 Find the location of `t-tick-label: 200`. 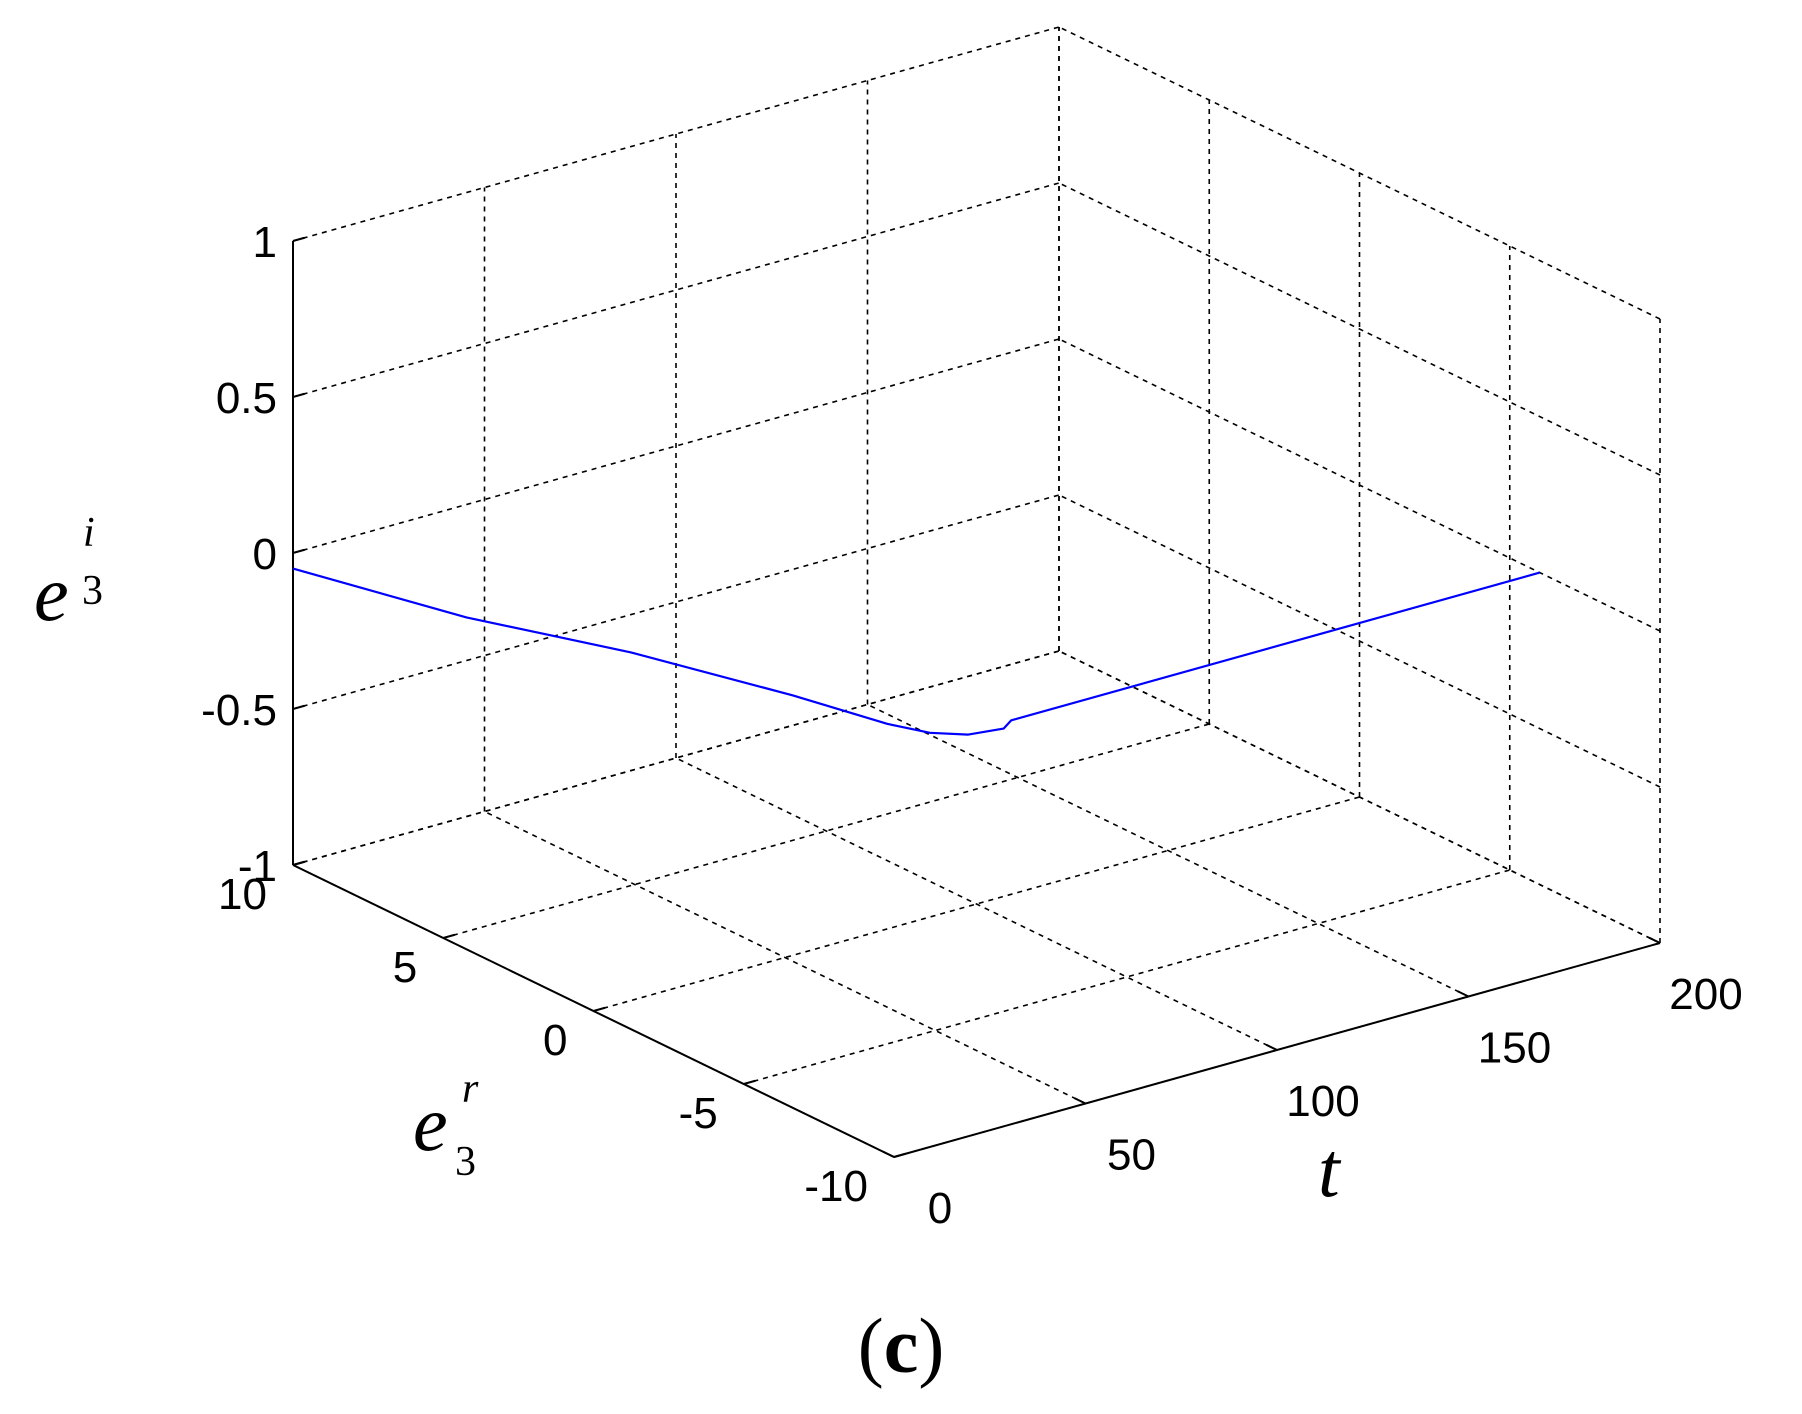

t-tick-label: 200 is located at coordinates (1705, 994).